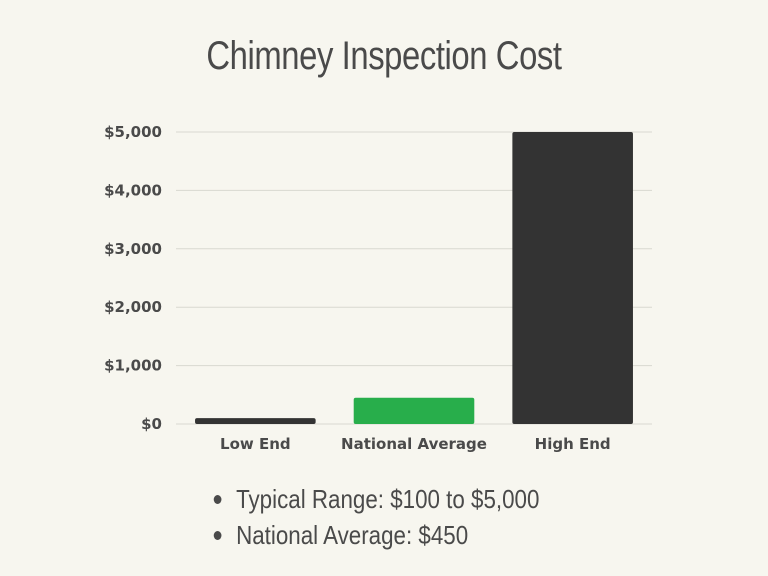 The image size is (768, 576). I want to click on x-category-label: High End, so click(573, 444).